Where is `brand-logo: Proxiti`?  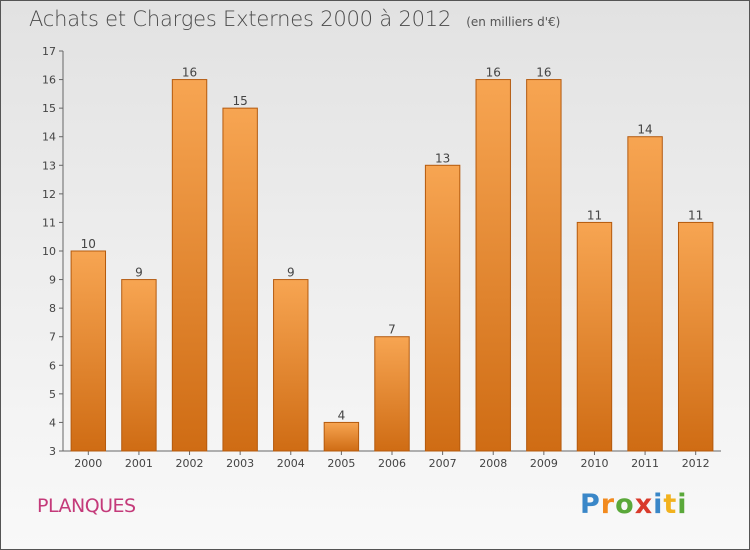
brand-logo: Proxiti is located at coordinates (634, 504).